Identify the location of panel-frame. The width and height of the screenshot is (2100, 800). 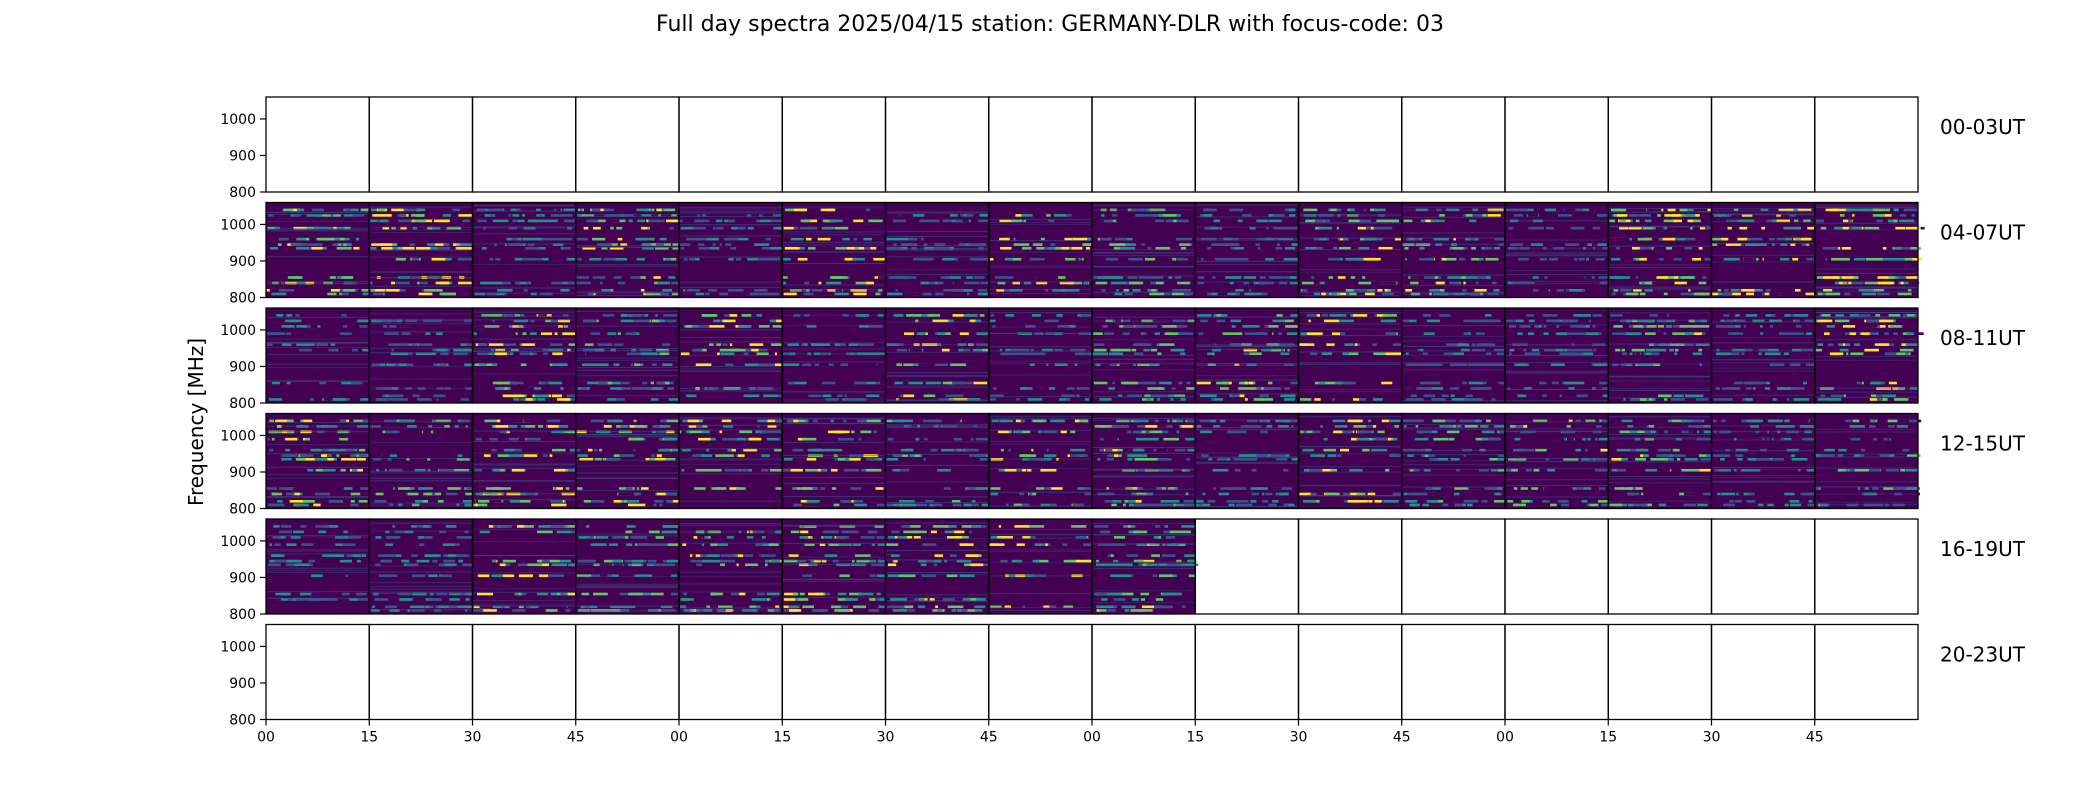
(1660, 144).